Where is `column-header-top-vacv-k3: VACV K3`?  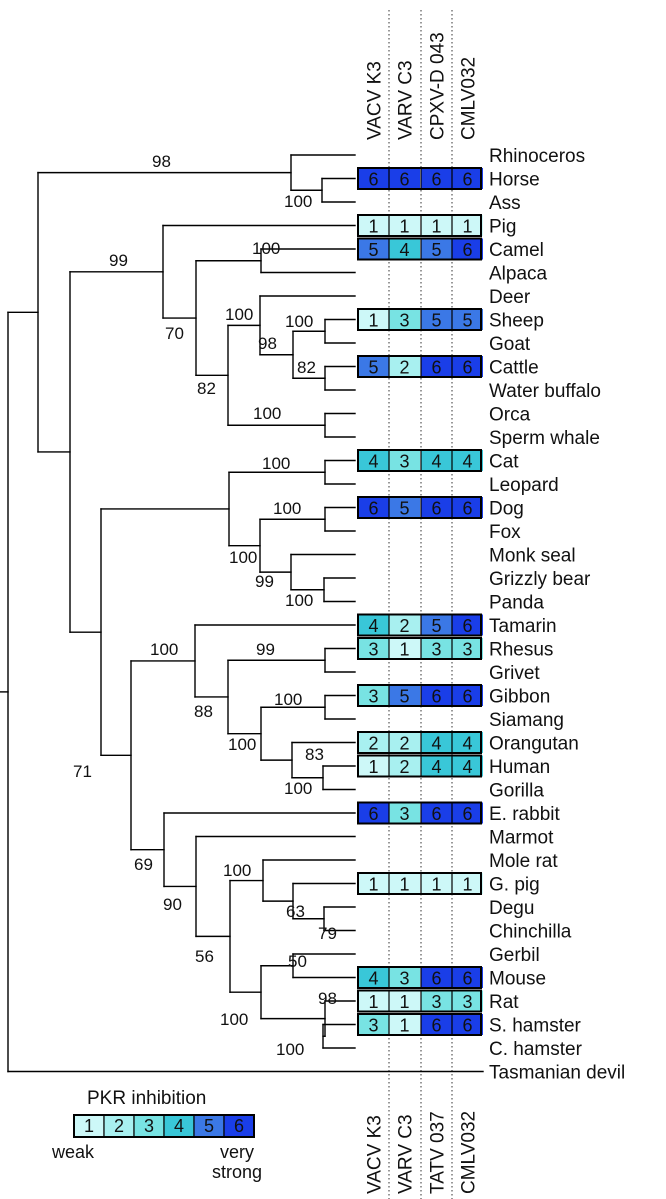 column-header-top-vacv-k3: VACV K3 is located at coordinates (375, 100).